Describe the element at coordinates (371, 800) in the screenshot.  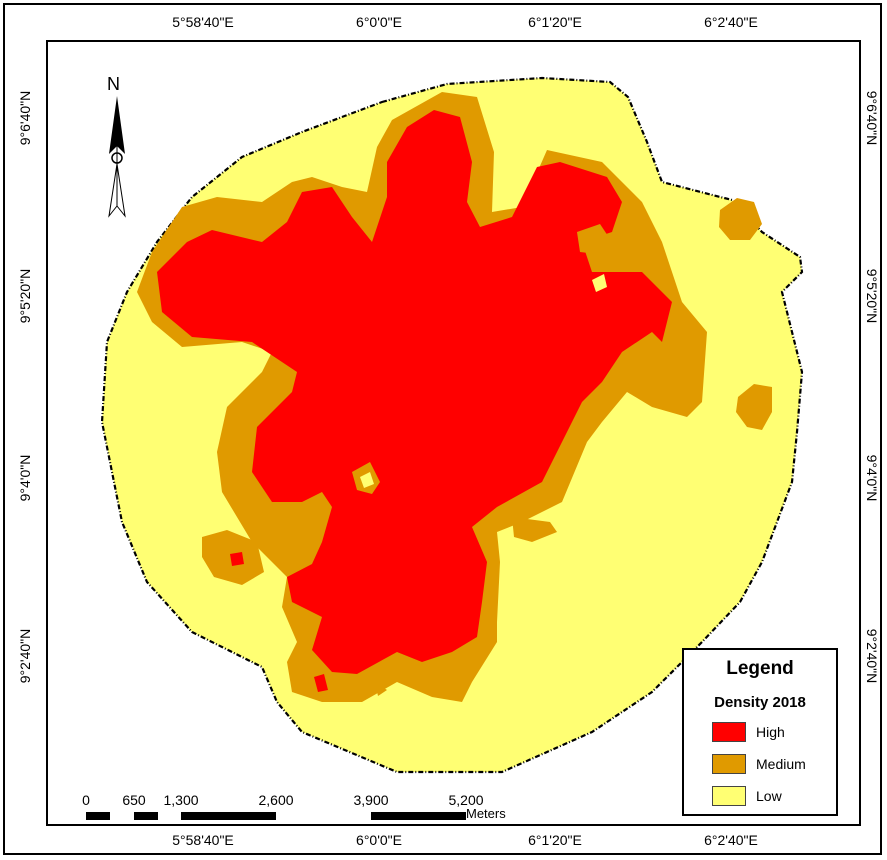
I see `scale-label: 3,900` at that location.